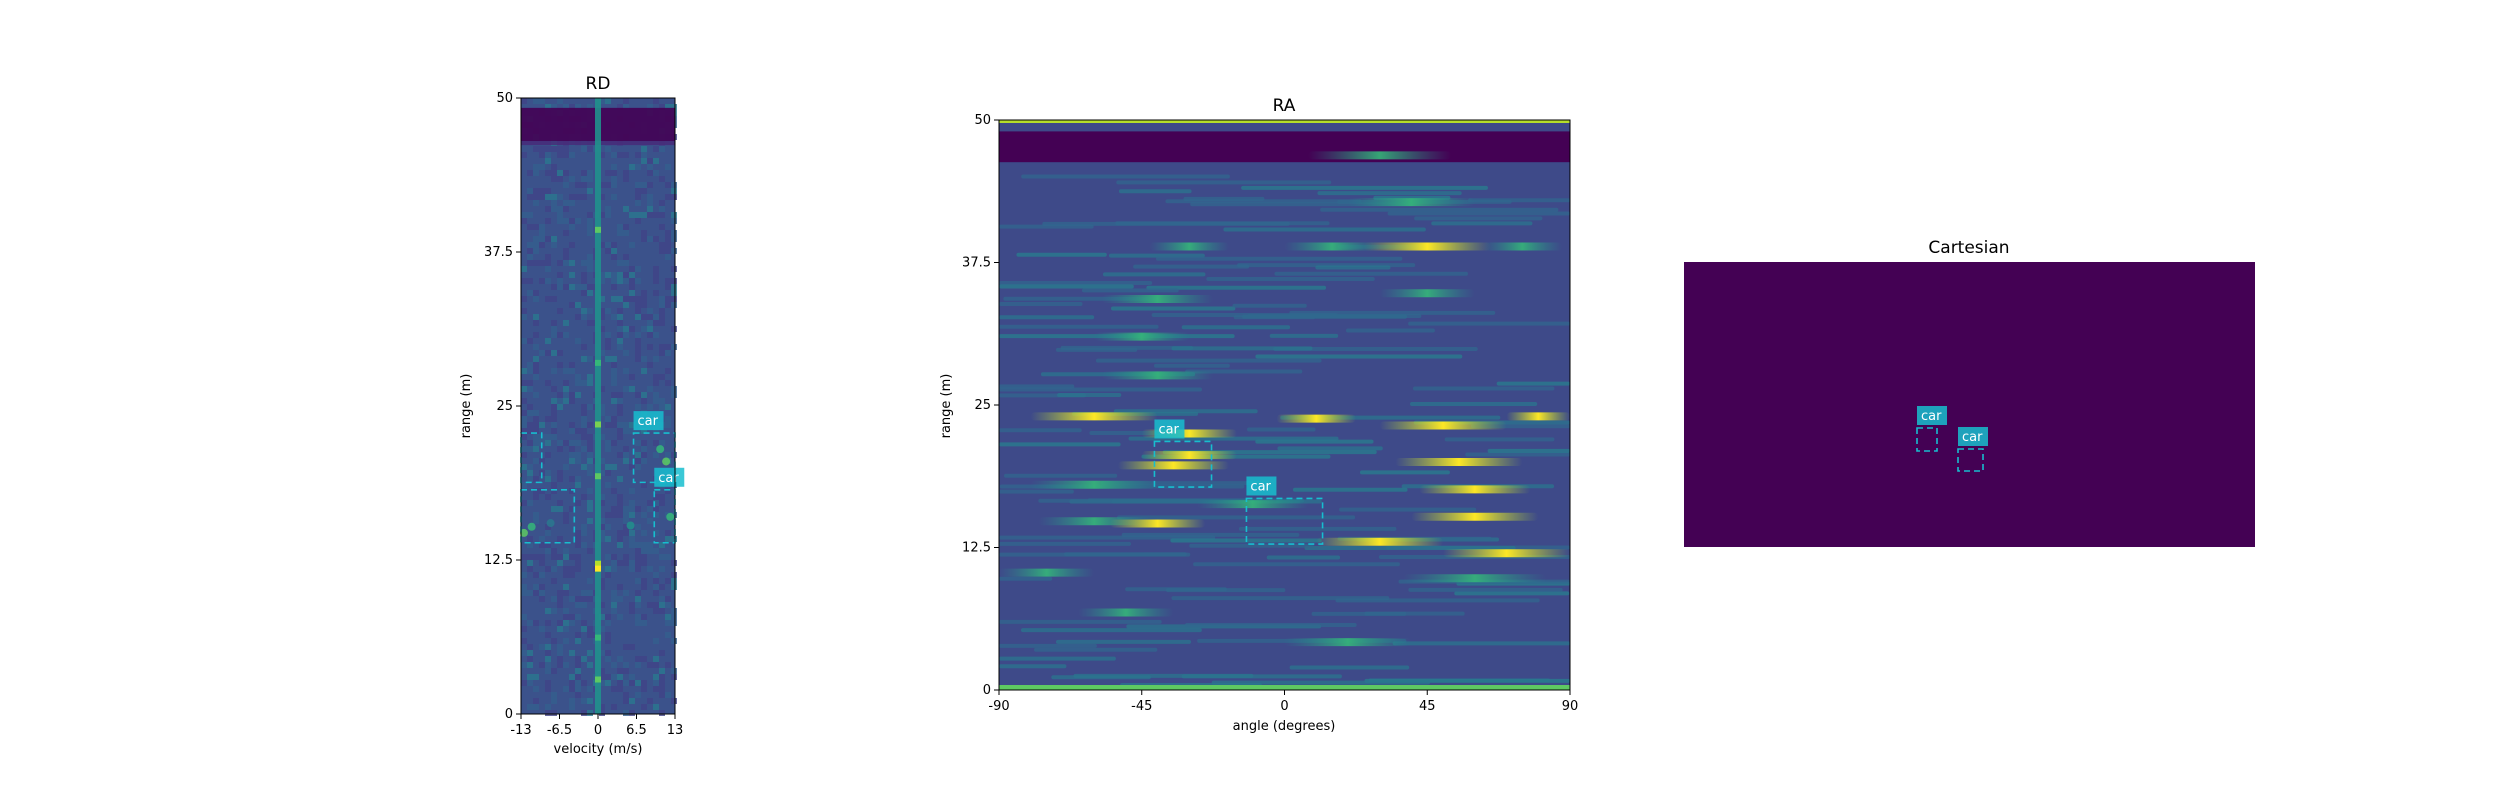 The width and height of the screenshot is (2500, 800). What do you see at coordinates (1427, 706) in the screenshot?
I see `x-tick-label: 45` at bounding box center [1427, 706].